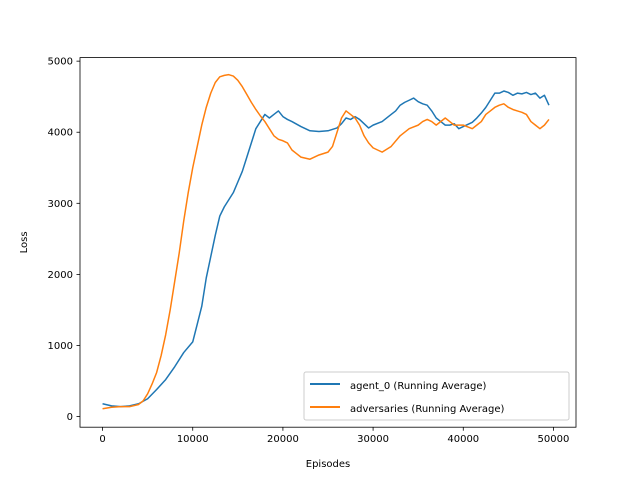  Describe the element at coordinates (193, 439) in the screenshot. I see `x-tick-label: 10000` at that location.